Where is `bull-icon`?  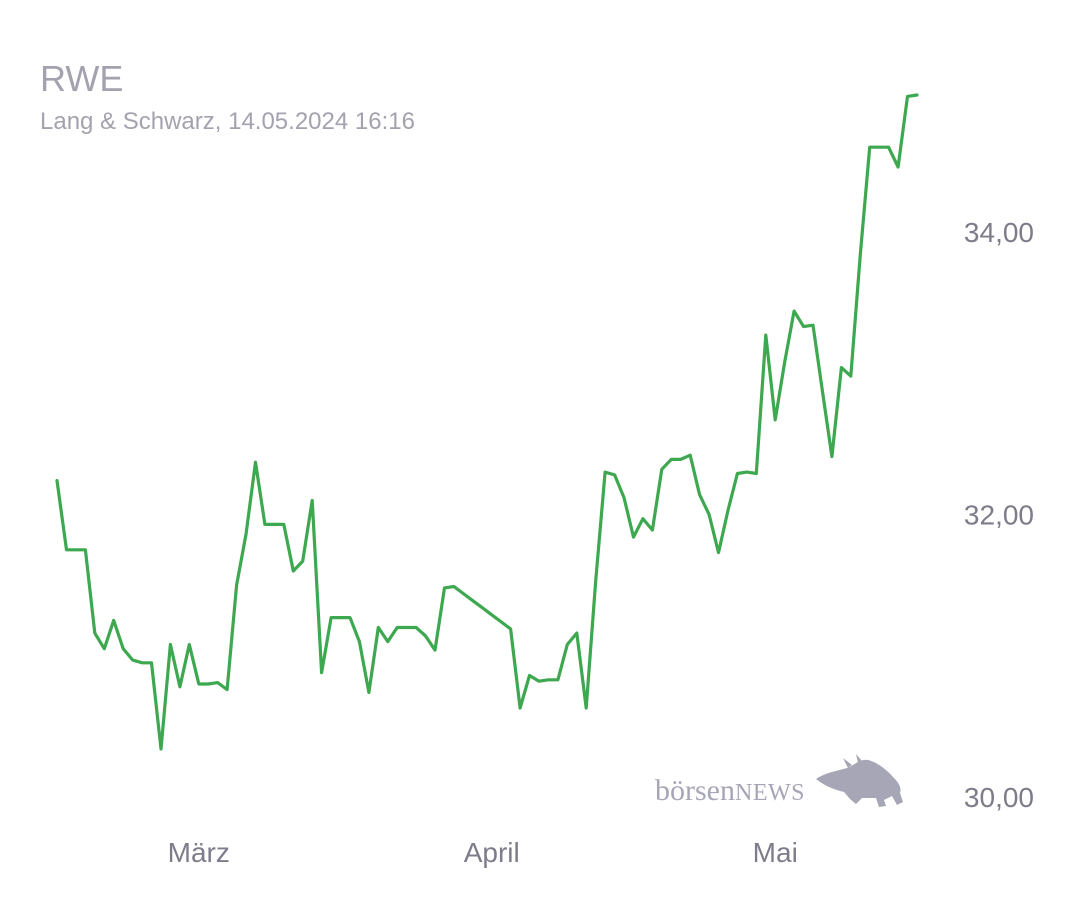
bull-icon is located at coordinates (859, 780).